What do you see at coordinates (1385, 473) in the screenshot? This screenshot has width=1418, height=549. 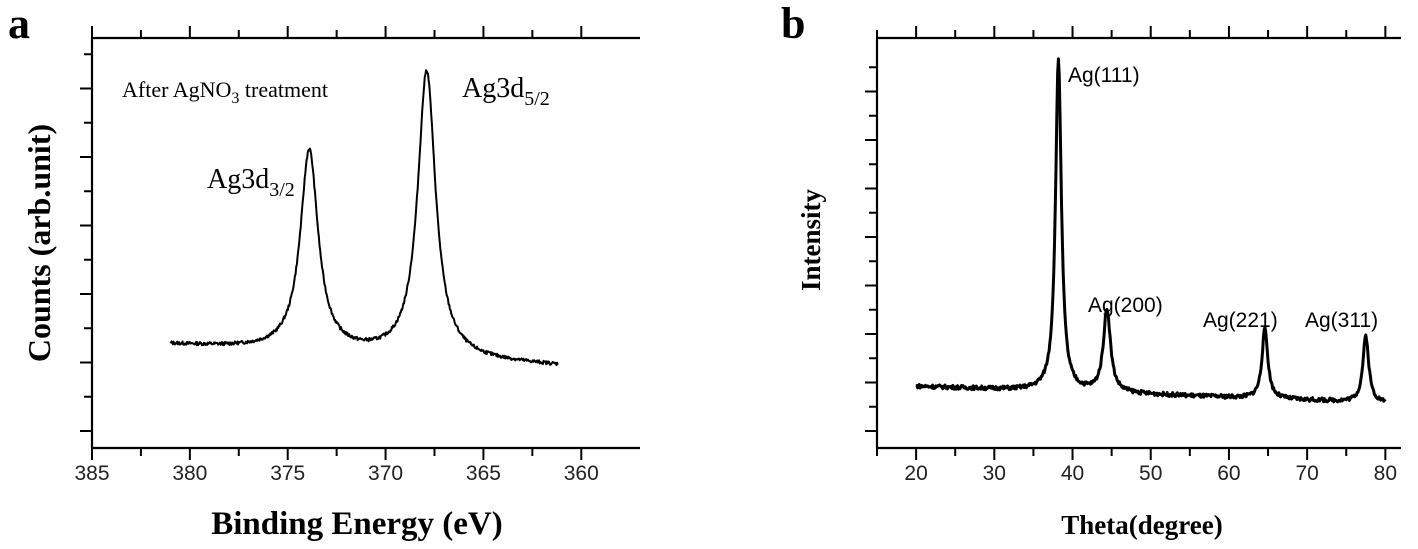 I see `x-tick-label: 80` at bounding box center [1385, 473].